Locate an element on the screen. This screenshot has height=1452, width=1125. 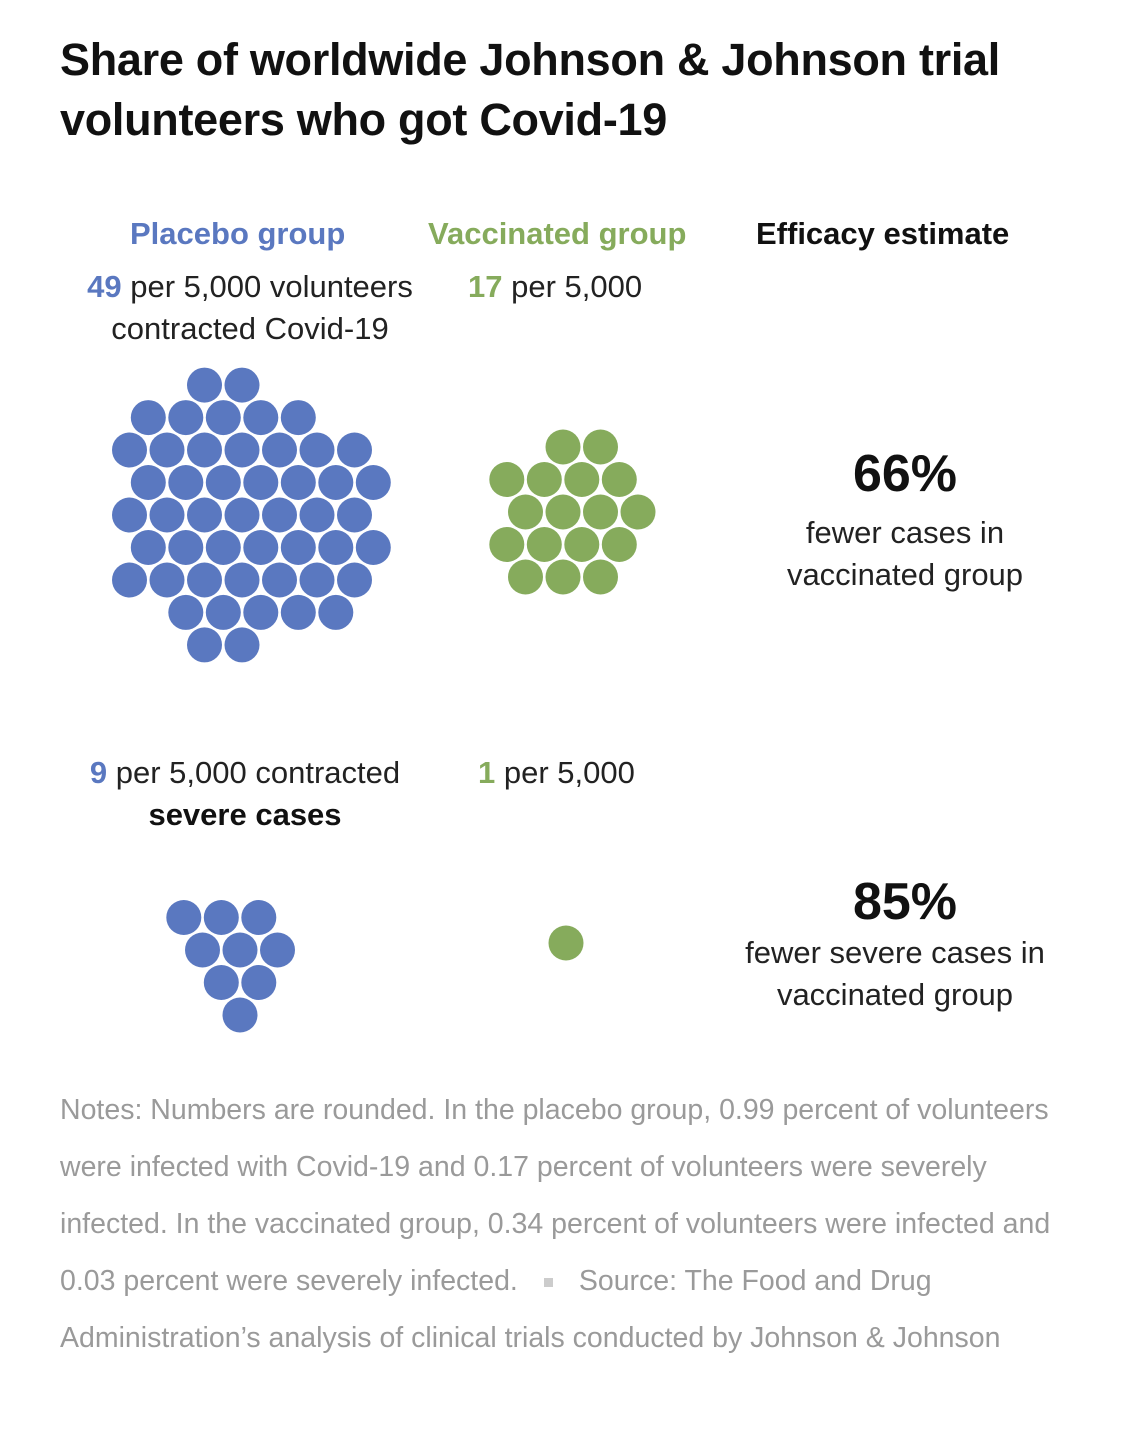
placebo-severe-bold: severe cases is located at coordinates (245, 814).